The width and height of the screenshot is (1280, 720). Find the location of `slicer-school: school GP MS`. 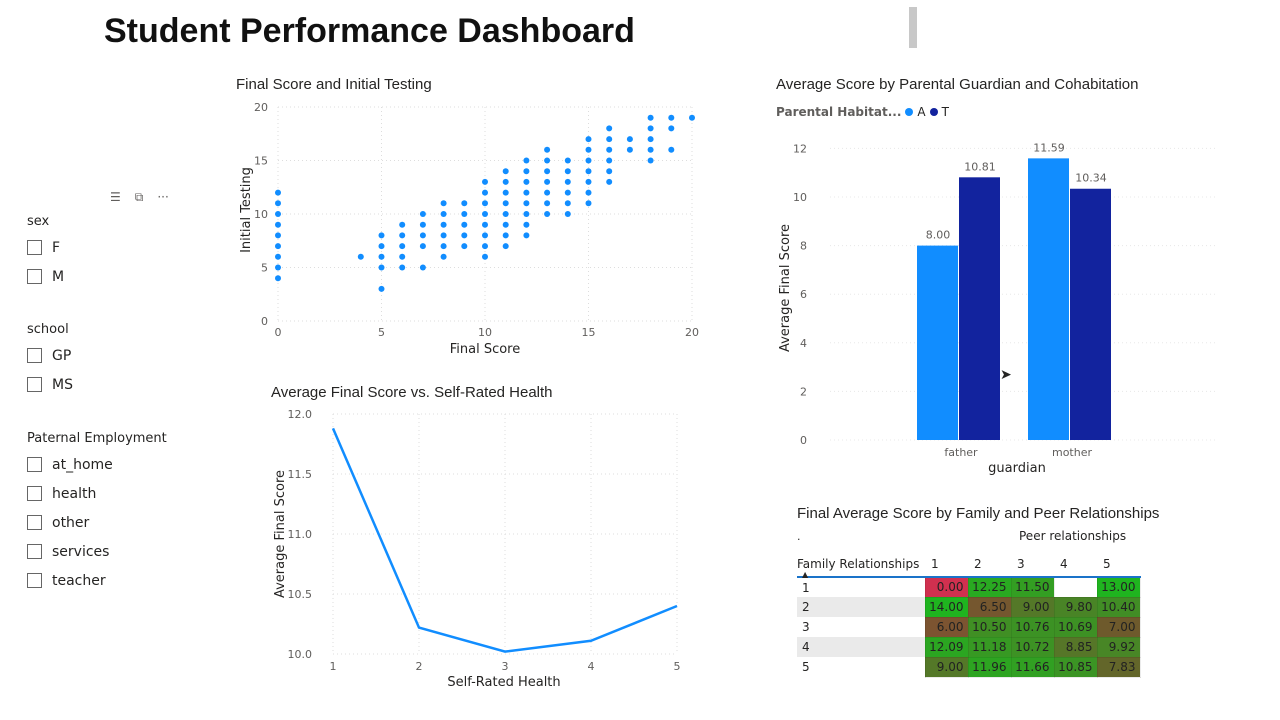

slicer-school: school GP MS is located at coordinates (112, 360).